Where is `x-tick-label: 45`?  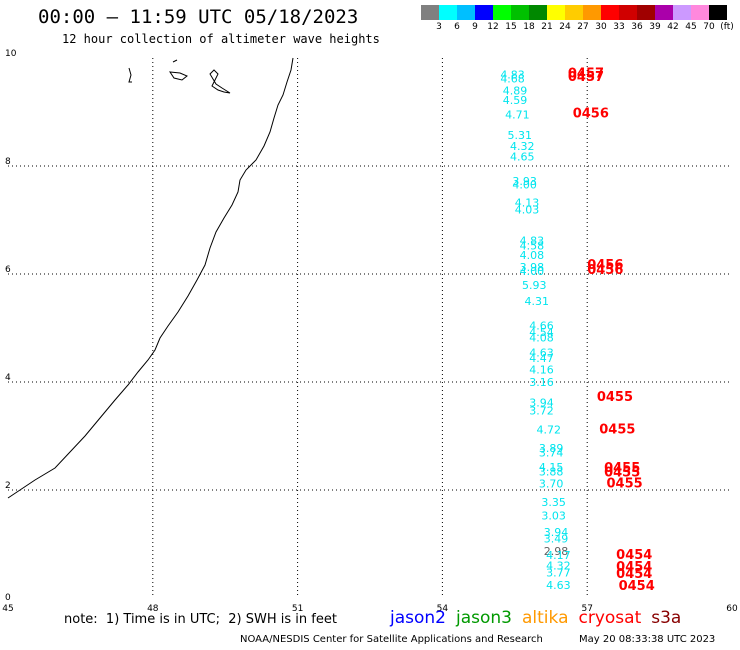 x-tick-label: 45 is located at coordinates (7, 609).